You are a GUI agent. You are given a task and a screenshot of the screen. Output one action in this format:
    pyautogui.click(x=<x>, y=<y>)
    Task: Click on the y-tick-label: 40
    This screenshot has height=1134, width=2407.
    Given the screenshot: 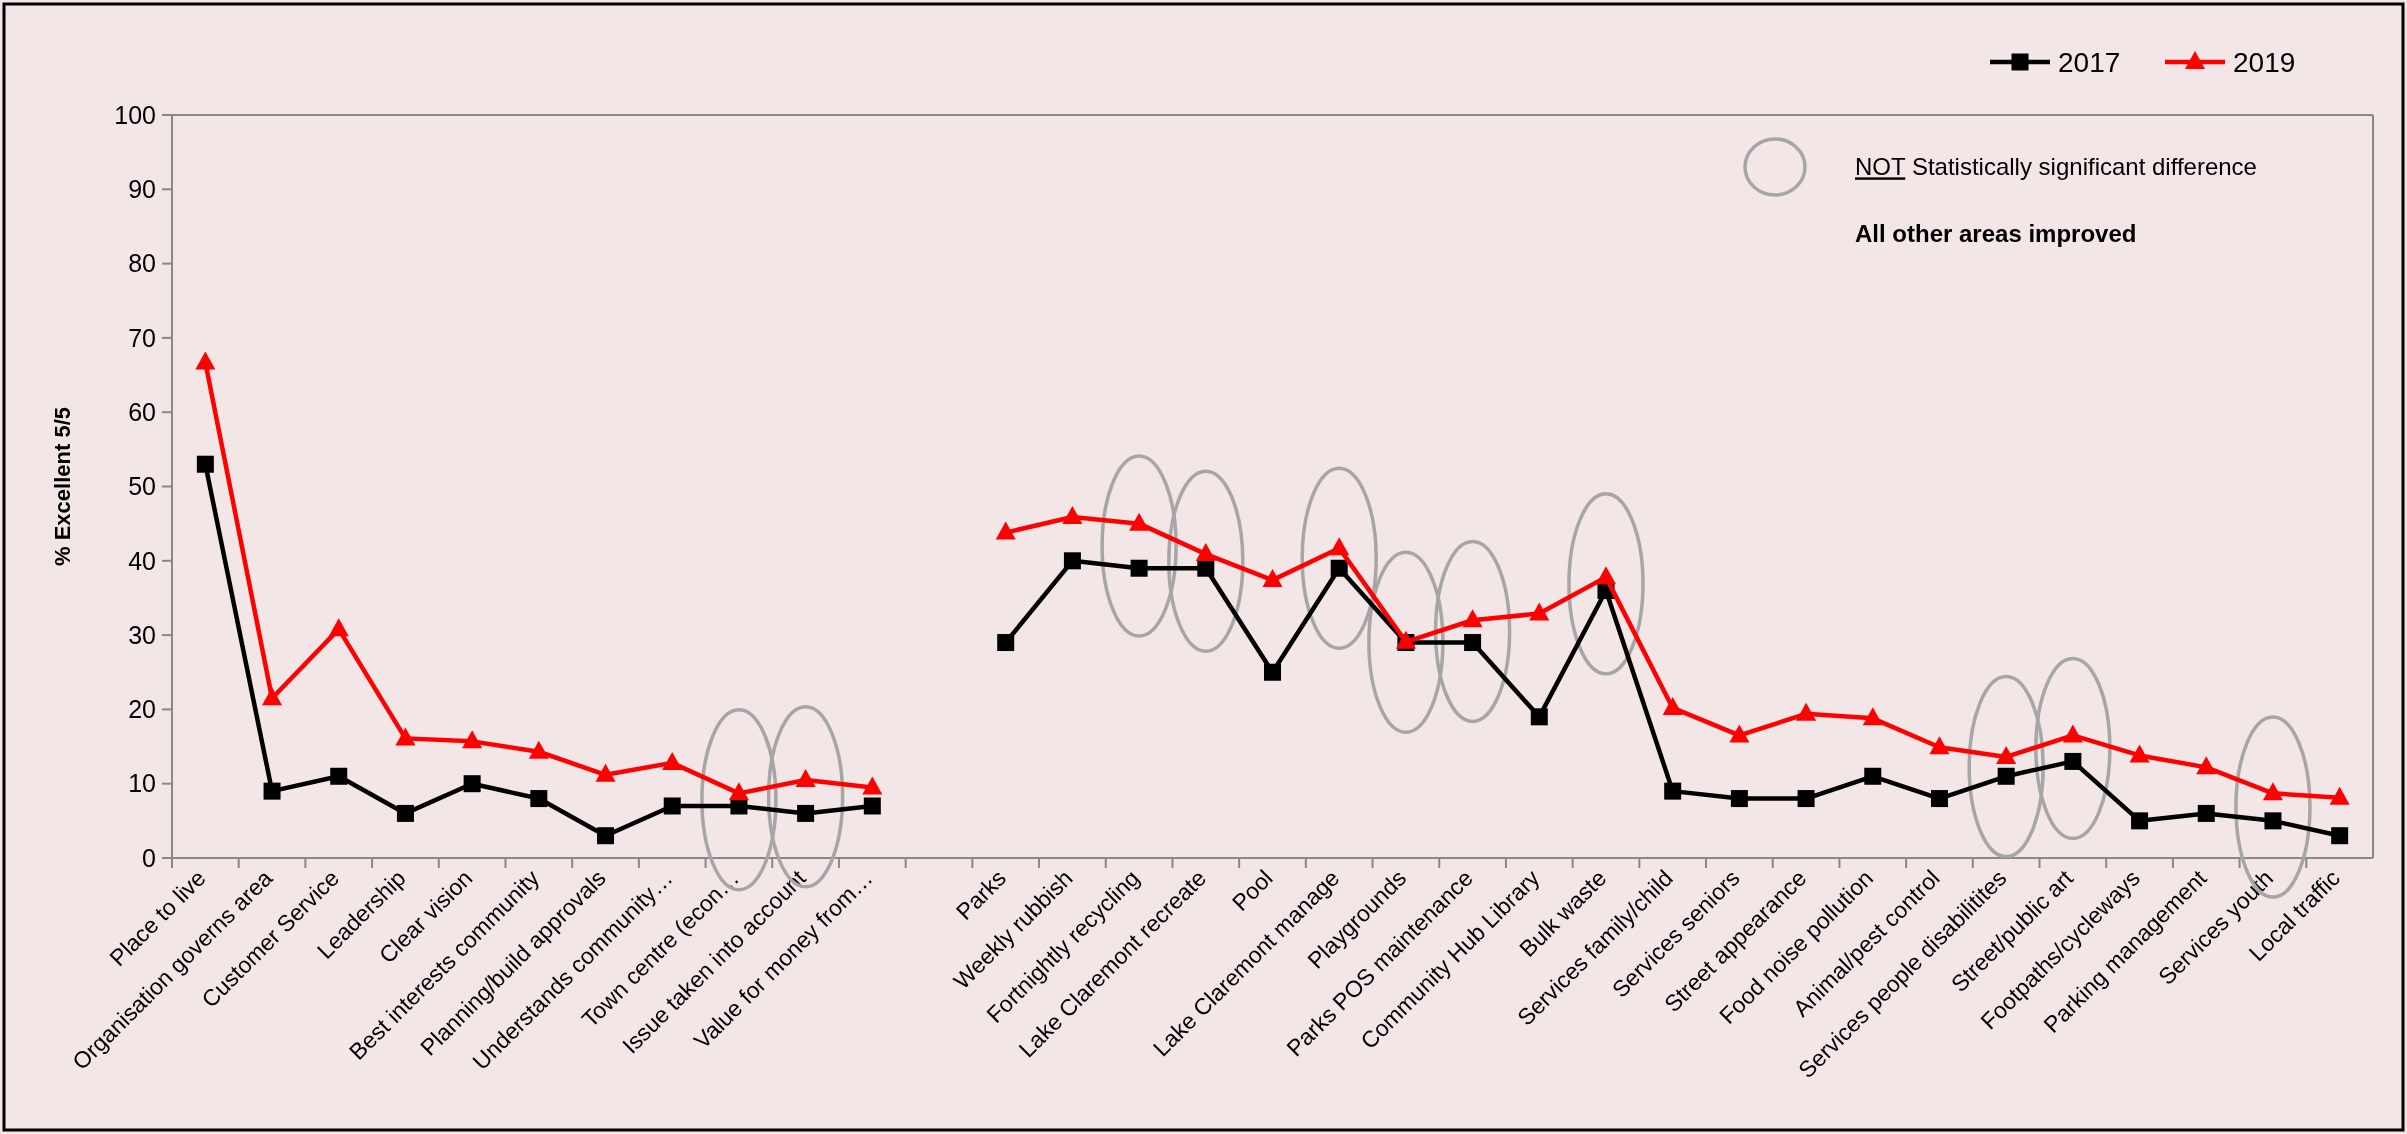 What is the action you would take?
    pyautogui.click(x=142, y=560)
    